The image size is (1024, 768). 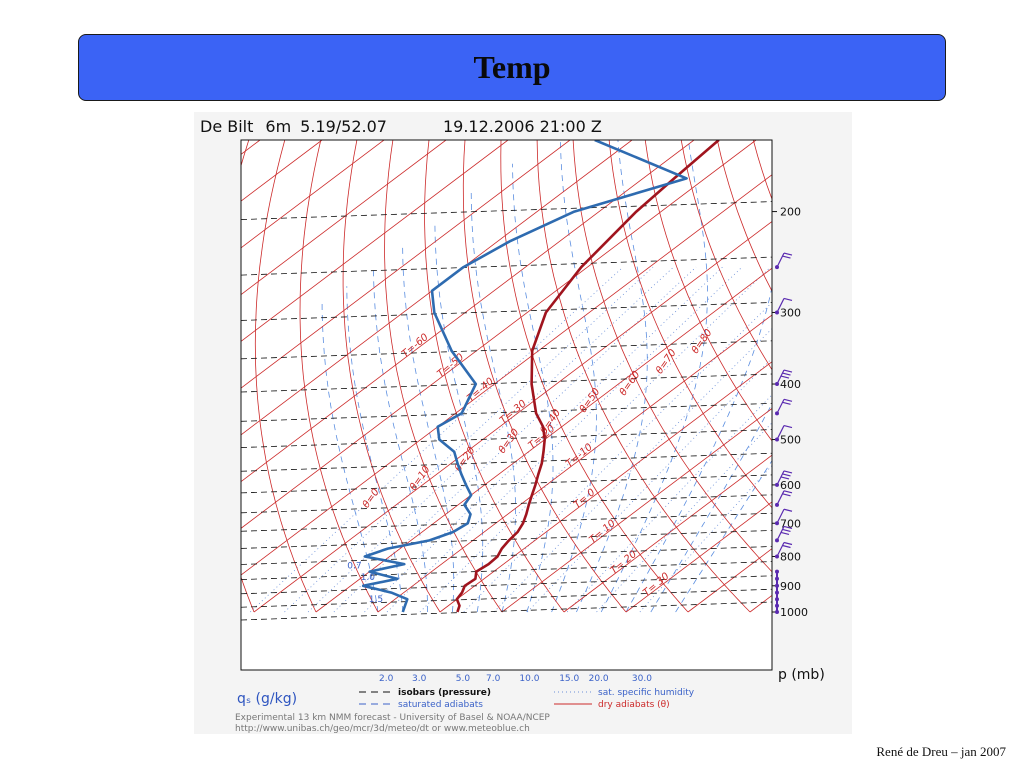 What do you see at coordinates (634, 705) in the screenshot?
I see `legend-dry-label: dry adiabats (θ)` at bounding box center [634, 705].